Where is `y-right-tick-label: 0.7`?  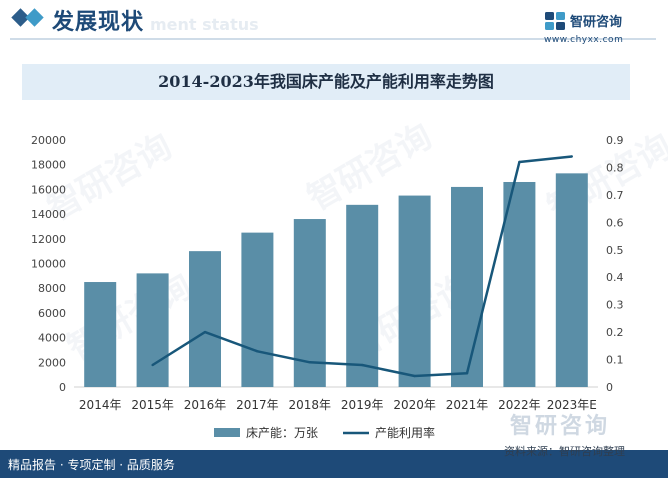
y-right-tick-label: 0.7 is located at coordinates (615, 195).